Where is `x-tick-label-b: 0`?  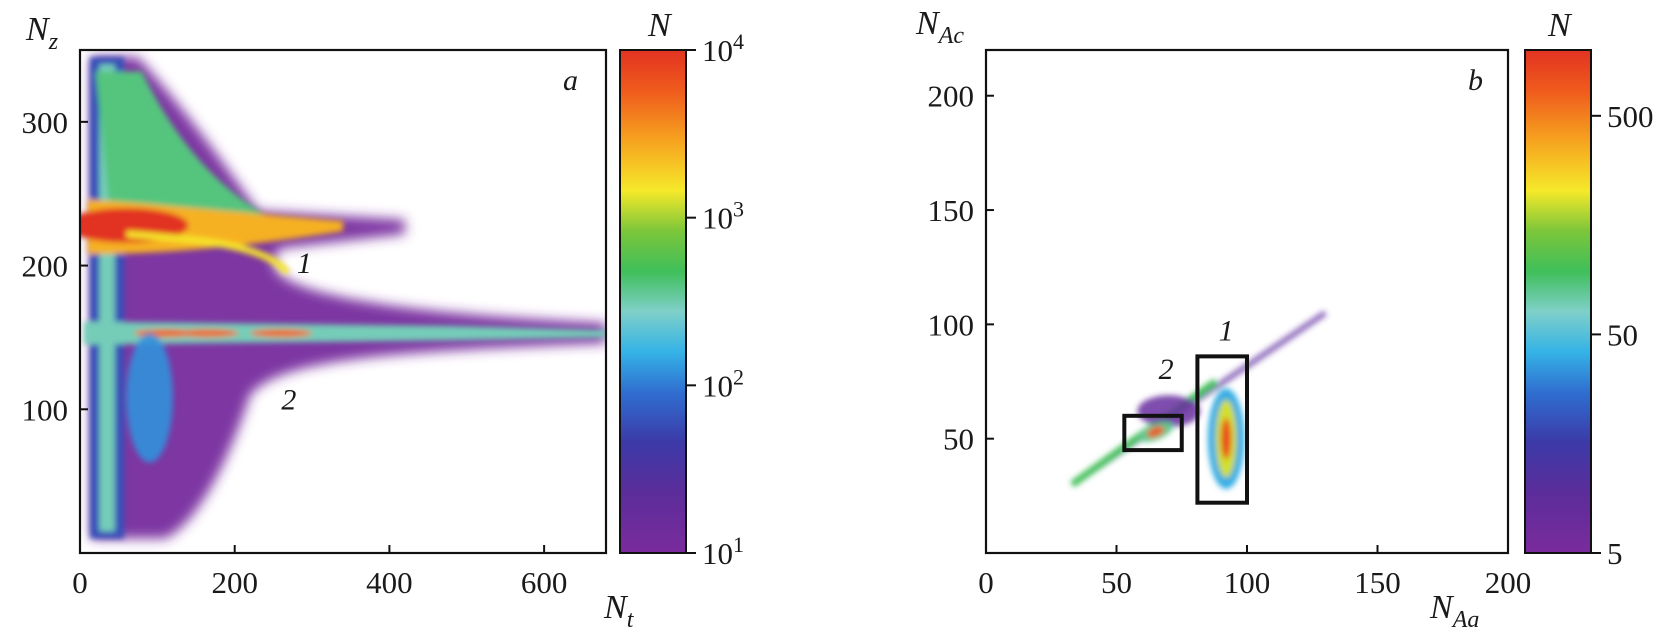
x-tick-label-b: 0 is located at coordinates (986, 582).